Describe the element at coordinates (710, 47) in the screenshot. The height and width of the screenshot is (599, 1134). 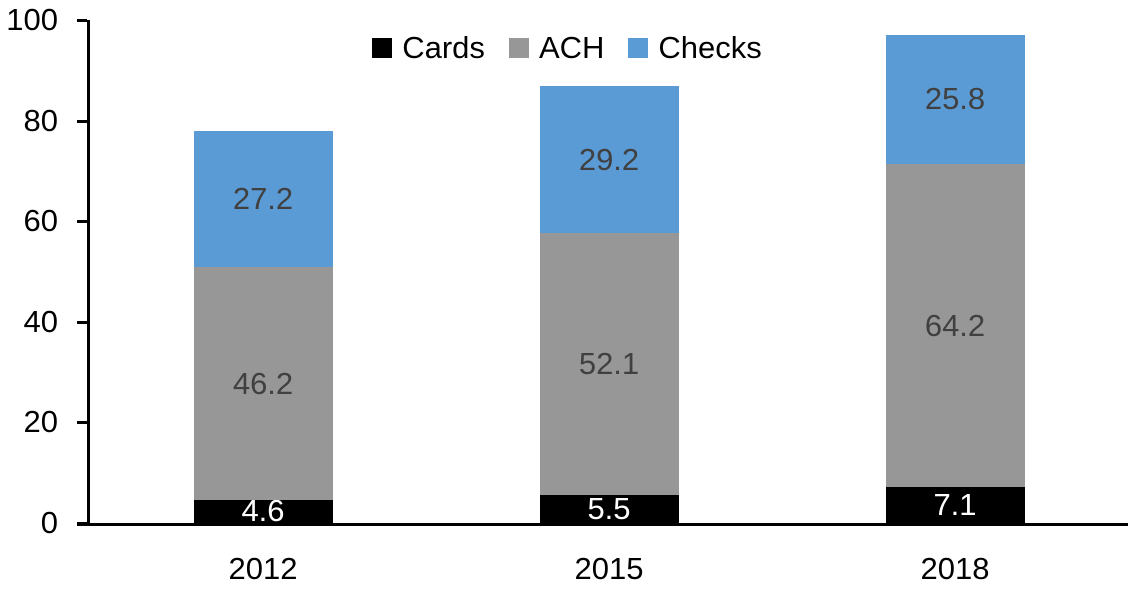
I see `legend-label-checks: Checks` at that location.